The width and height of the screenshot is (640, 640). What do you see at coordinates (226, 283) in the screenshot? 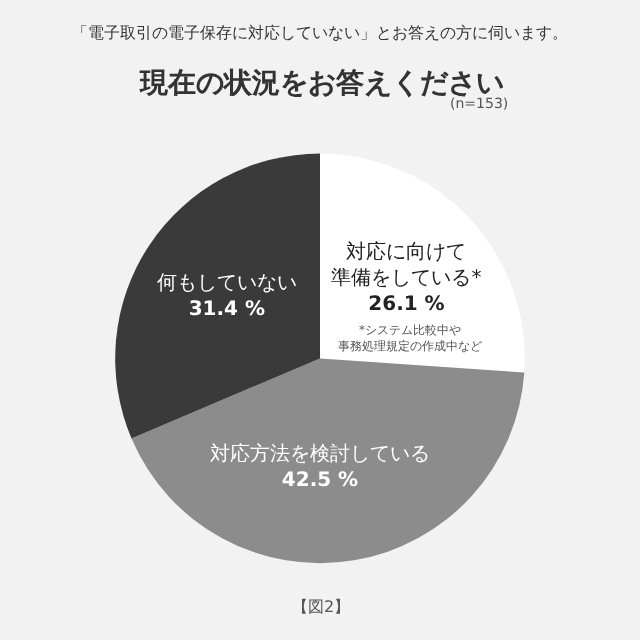
I see `slice-label: 何もしていない` at bounding box center [226, 283].